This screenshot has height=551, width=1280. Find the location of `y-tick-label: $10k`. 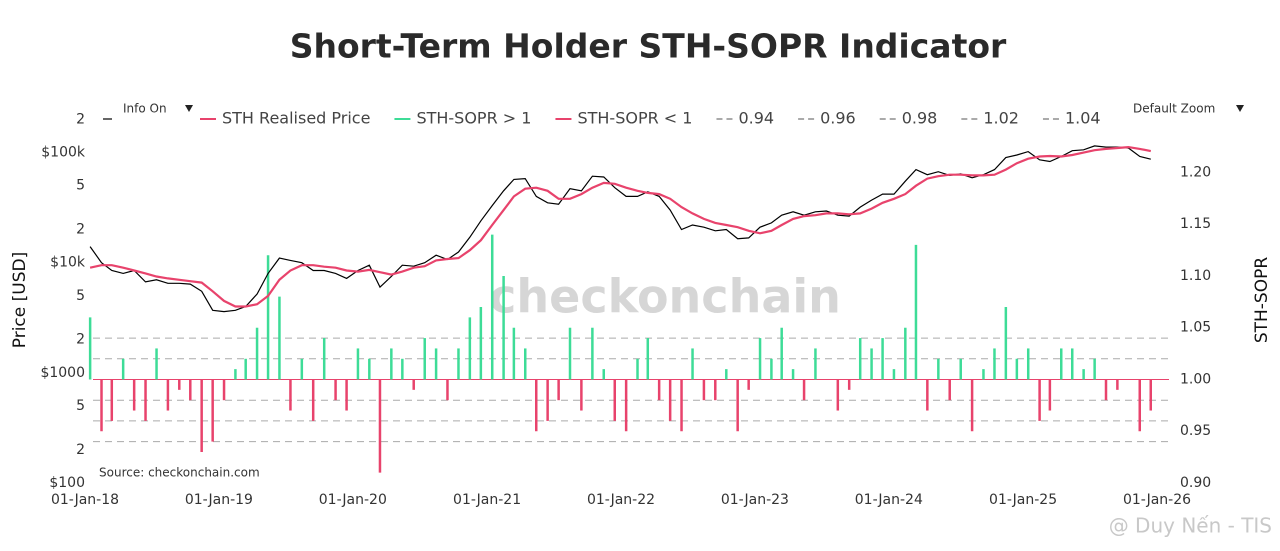

y-tick-label: $10k is located at coordinates (68, 263).